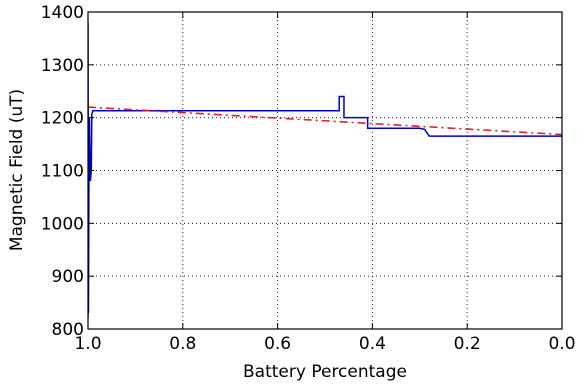  Describe the element at coordinates (17, 170) in the screenshot. I see `y-axis-label: Magnetic Field (uT)` at that location.